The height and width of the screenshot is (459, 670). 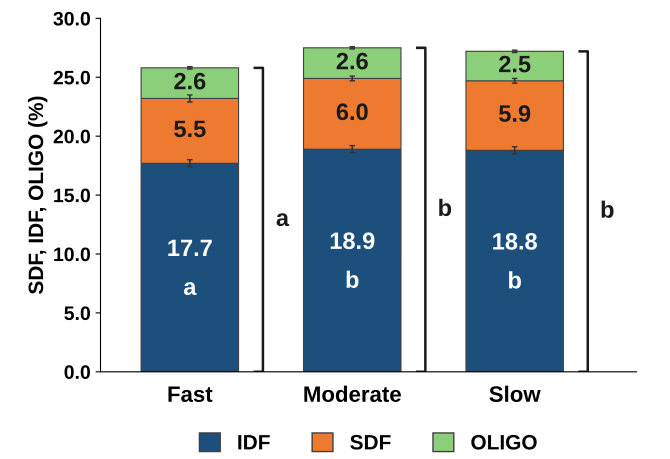 I want to click on data-label: 18.8, so click(x=515, y=241).